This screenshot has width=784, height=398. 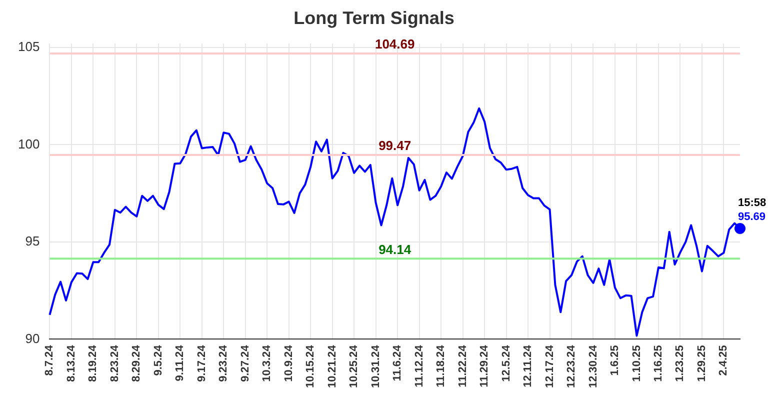 What do you see at coordinates (71, 363) in the screenshot?
I see `x-tick-label: 8.13.24` at bounding box center [71, 363].